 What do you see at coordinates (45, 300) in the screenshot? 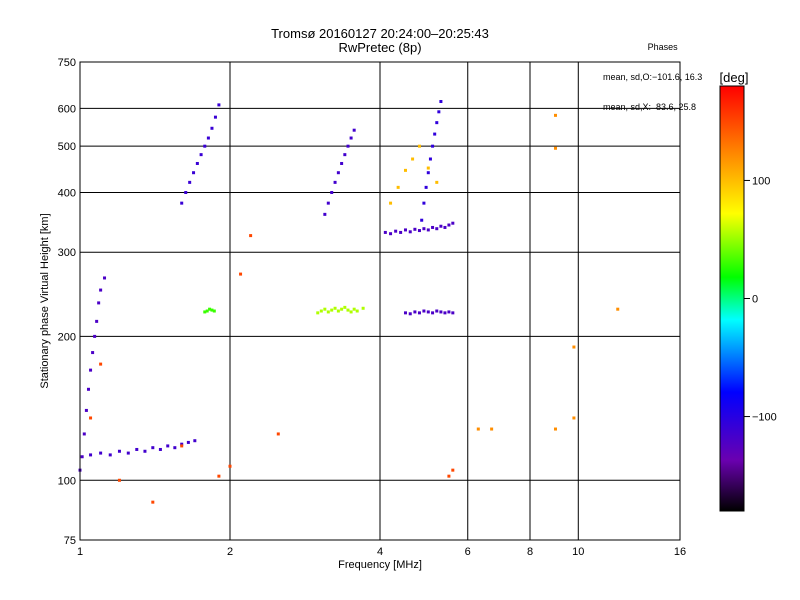
I see `y-axis-label: Stationary phase Virtual Height [km]` at bounding box center [45, 300].